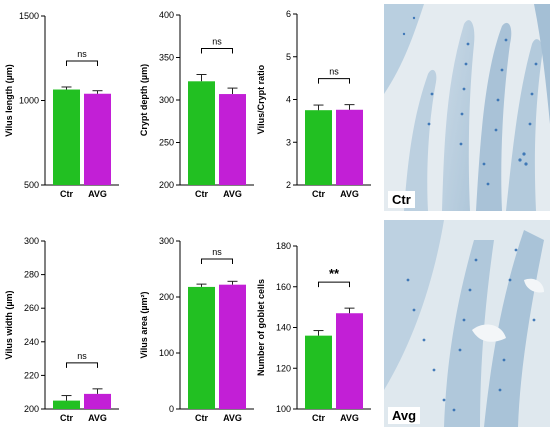  Describe the element at coordinates (261, 327) in the screenshot. I see `y-axis-title: Number of goblet cells` at that location.